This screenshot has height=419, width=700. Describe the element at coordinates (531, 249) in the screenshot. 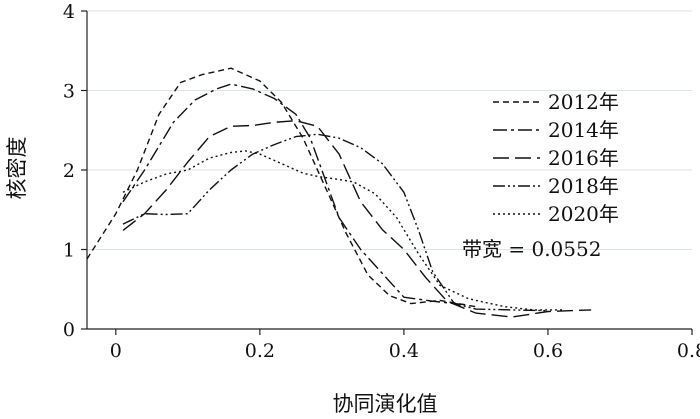

I see `bandwidth-annotation: 带宽 = 0.0552` at that location.